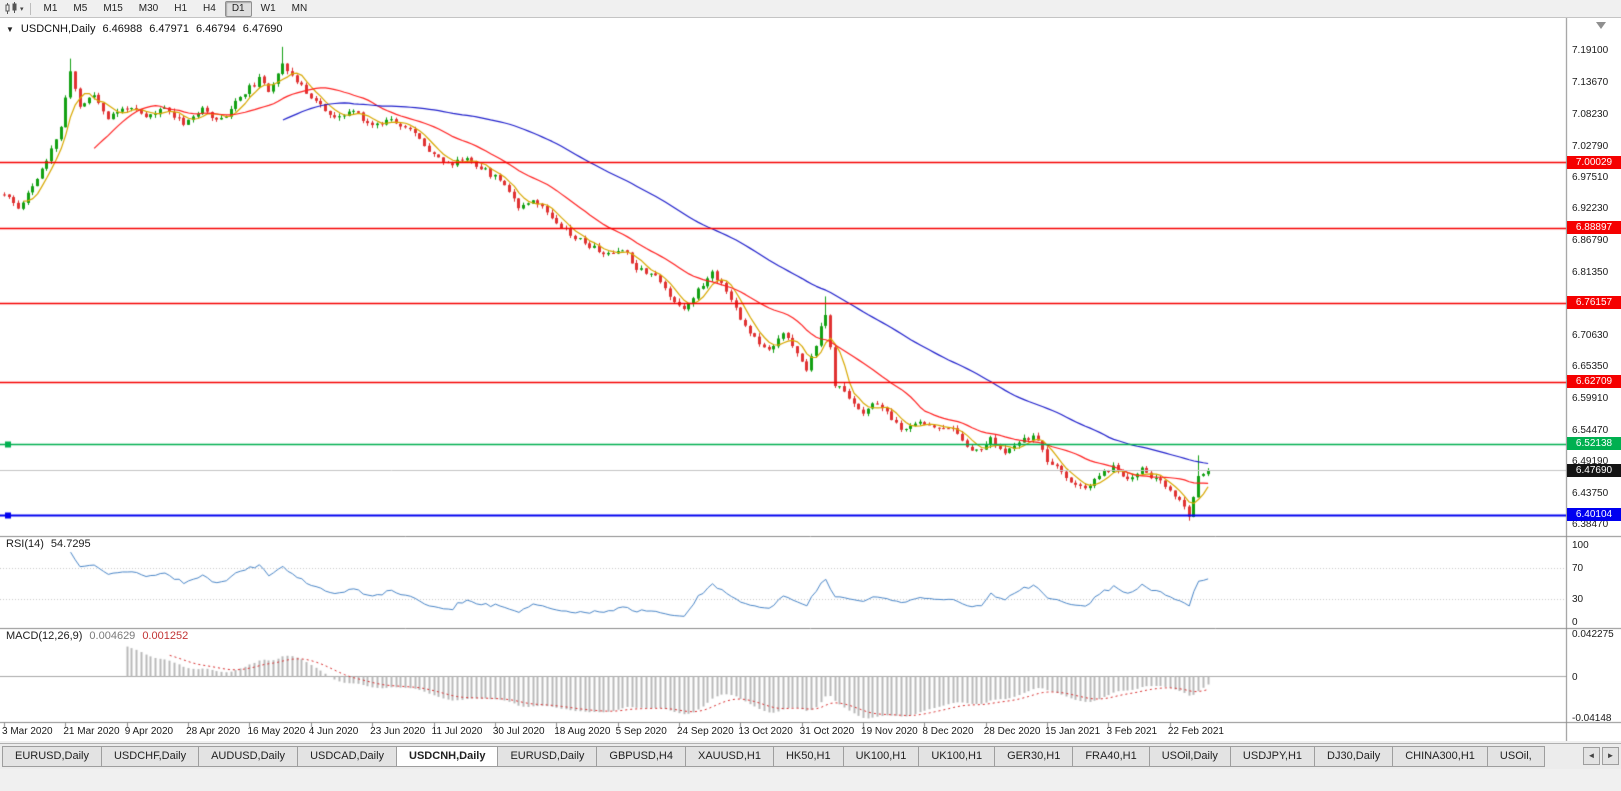 The height and width of the screenshot is (791, 1621). I want to click on macd-main-value: 0.004629, so click(112, 636).